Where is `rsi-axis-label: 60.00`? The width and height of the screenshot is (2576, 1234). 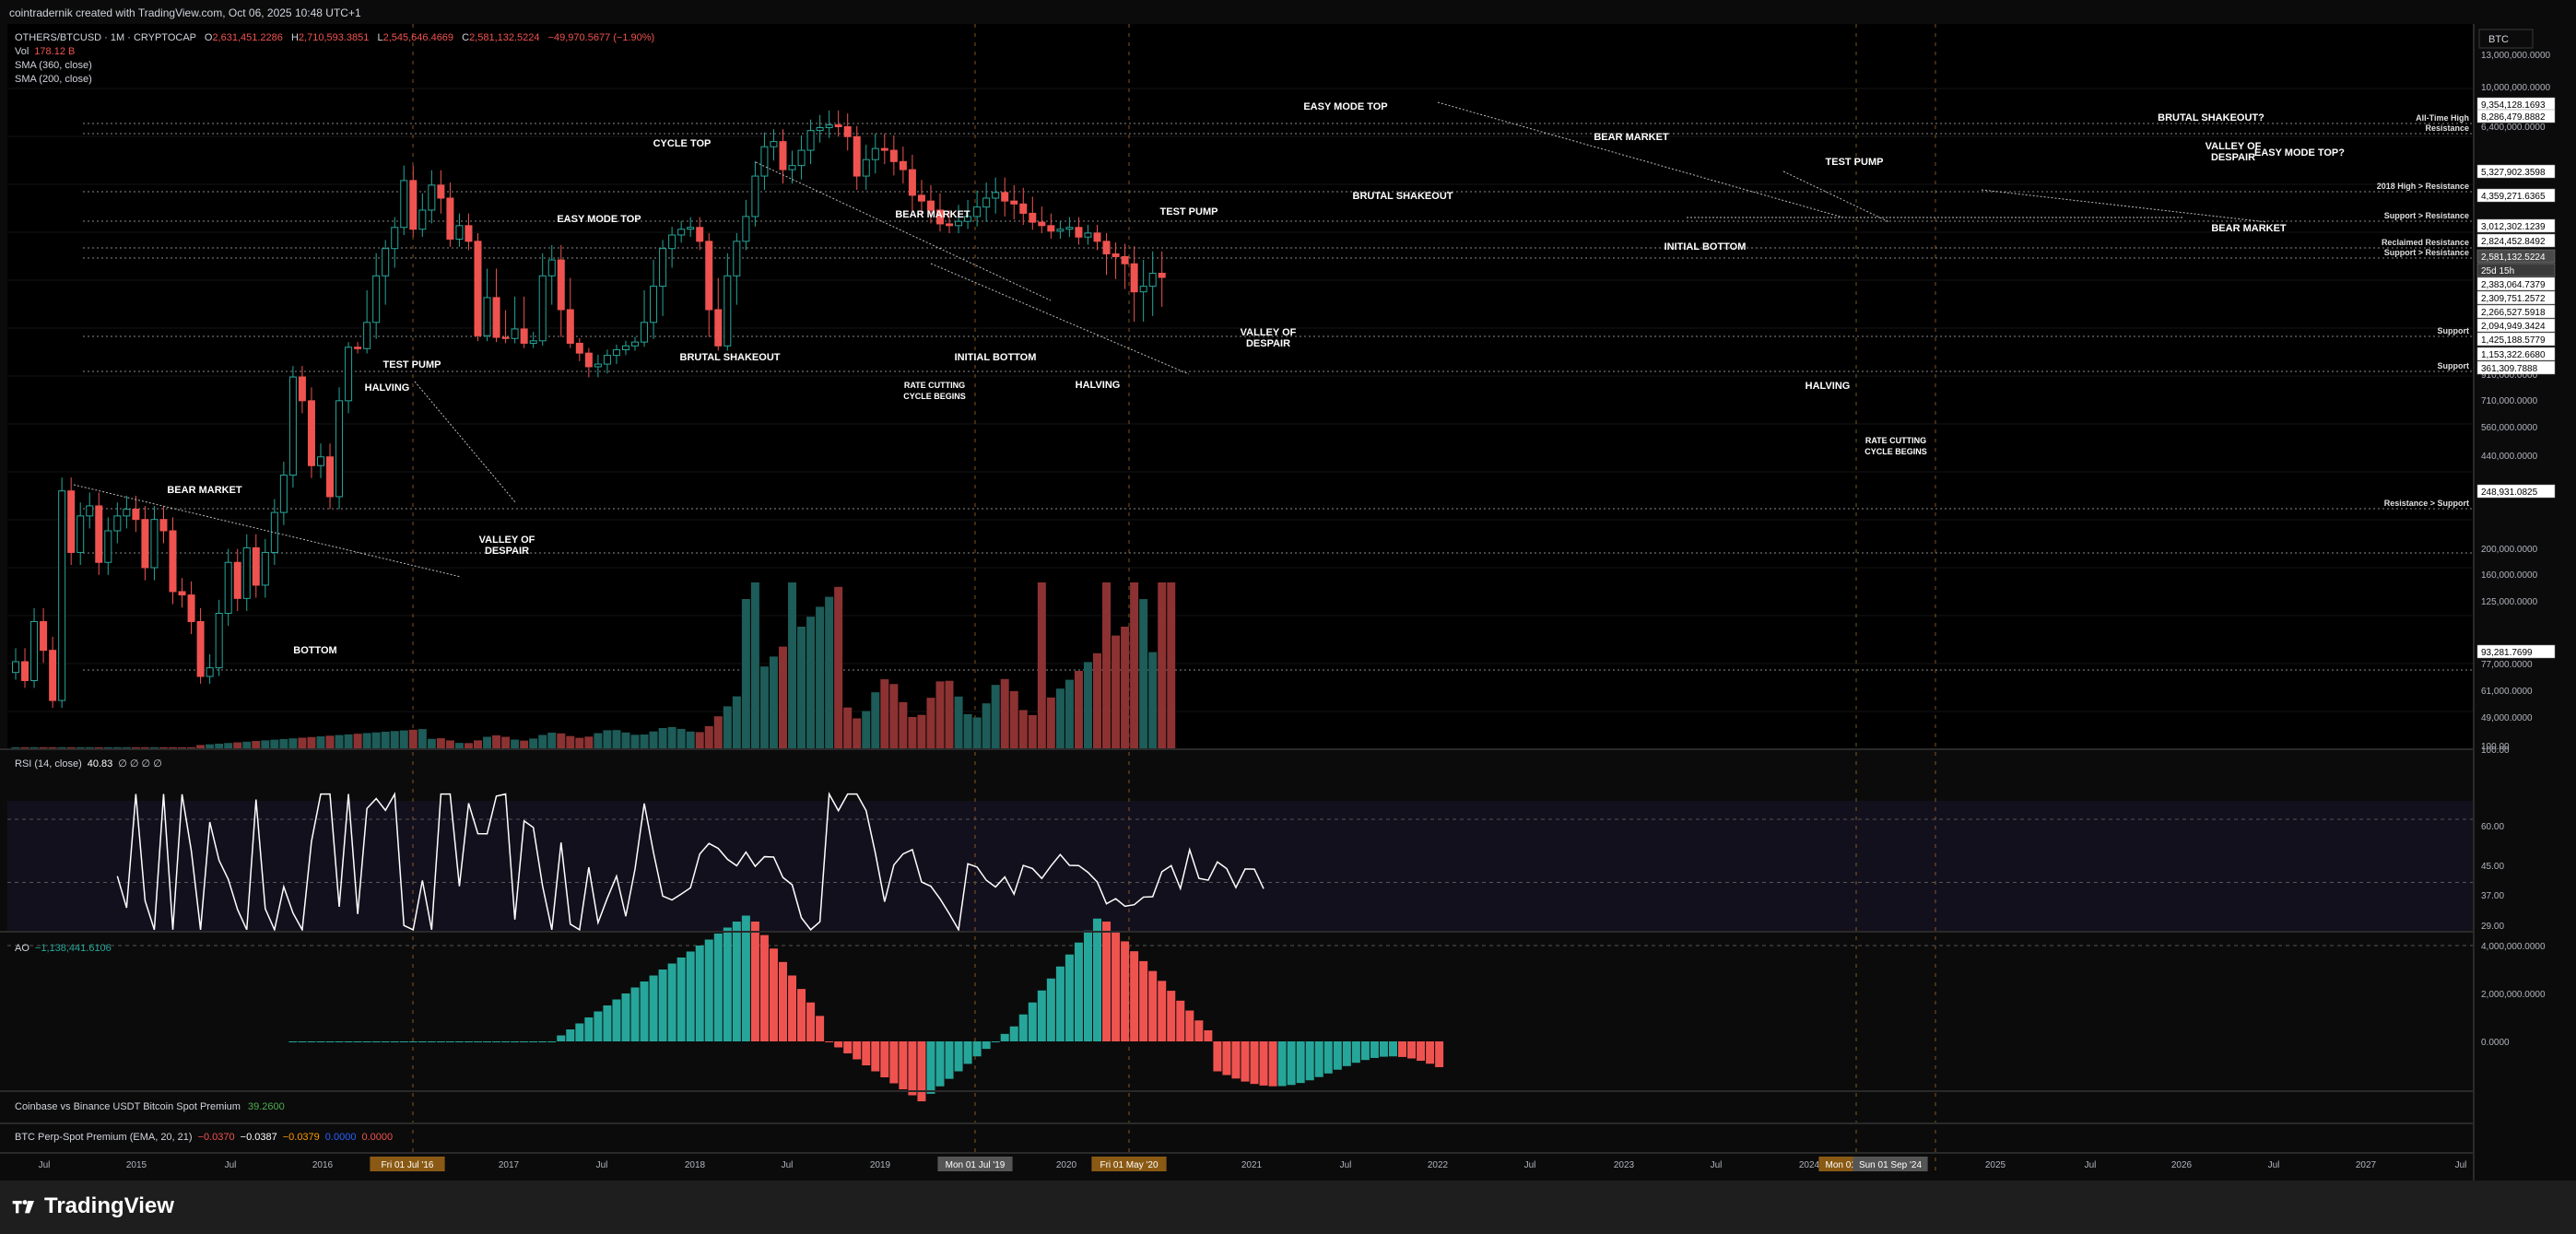 rsi-axis-label: 60.00 is located at coordinates (2492, 827).